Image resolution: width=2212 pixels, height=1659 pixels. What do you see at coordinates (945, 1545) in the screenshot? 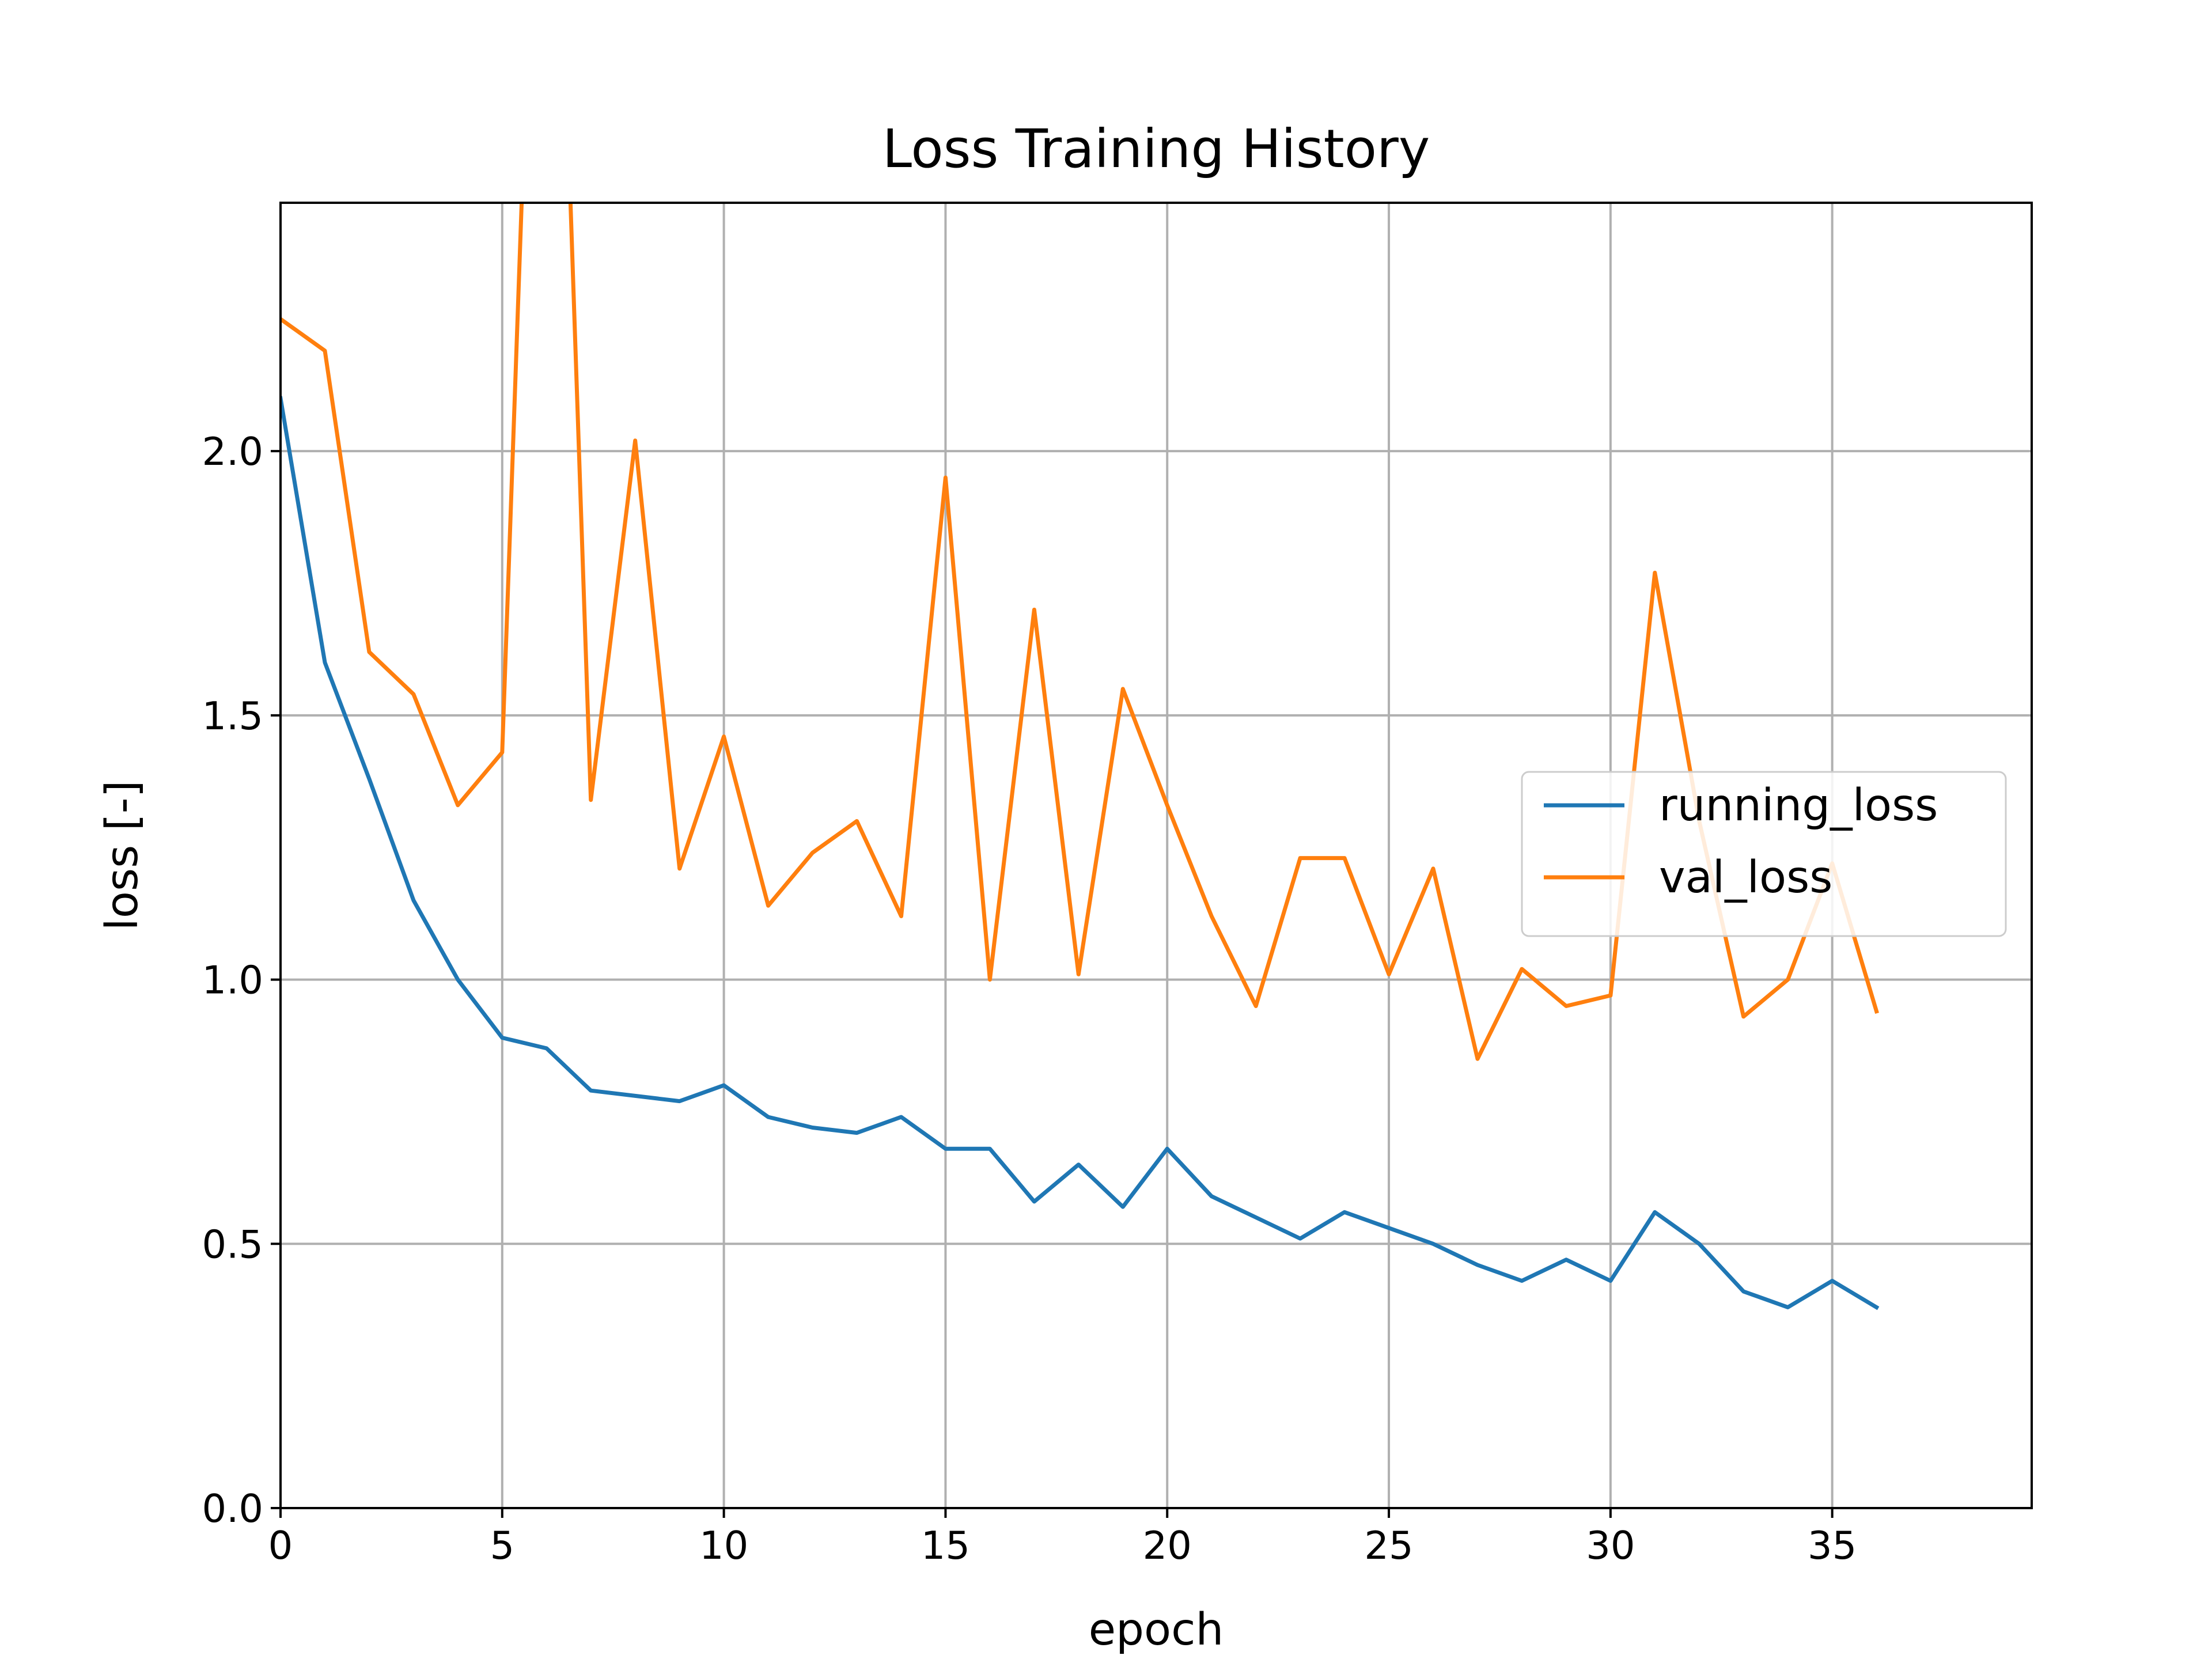
I see `x-tick-label: 15` at bounding box center [945, 1545].